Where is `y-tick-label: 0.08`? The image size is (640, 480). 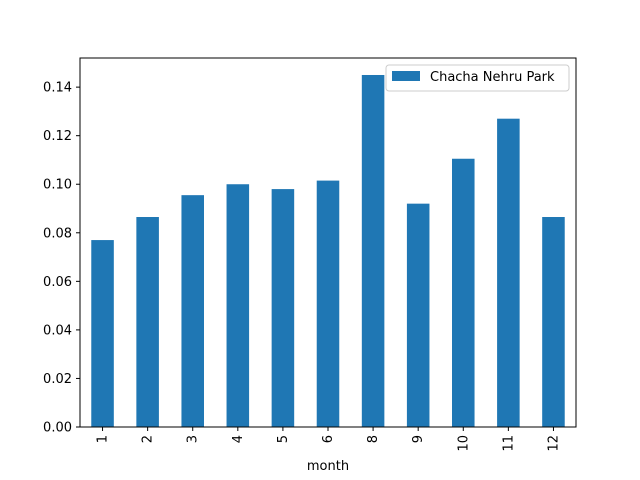
y-tick-label: 0.08 is located at coordinates (57, 233).